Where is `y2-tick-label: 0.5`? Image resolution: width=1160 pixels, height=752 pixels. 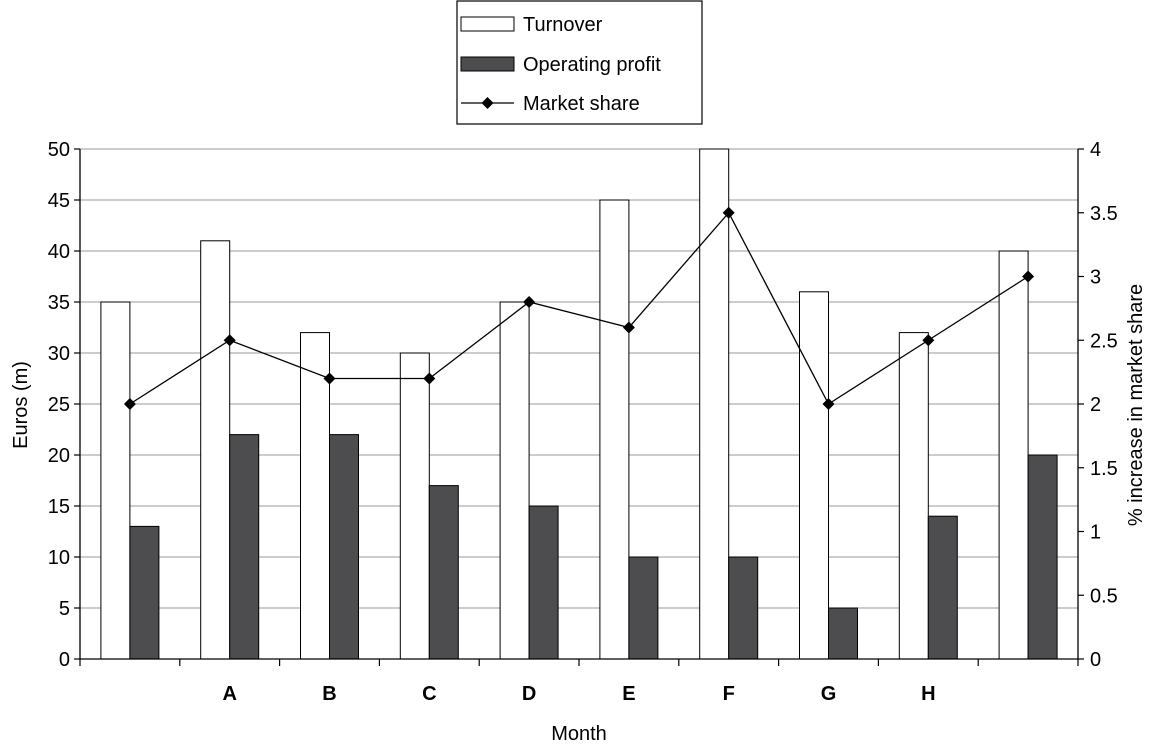
y2-tick-label: 0.5 is located at coordinates (1104, 596).